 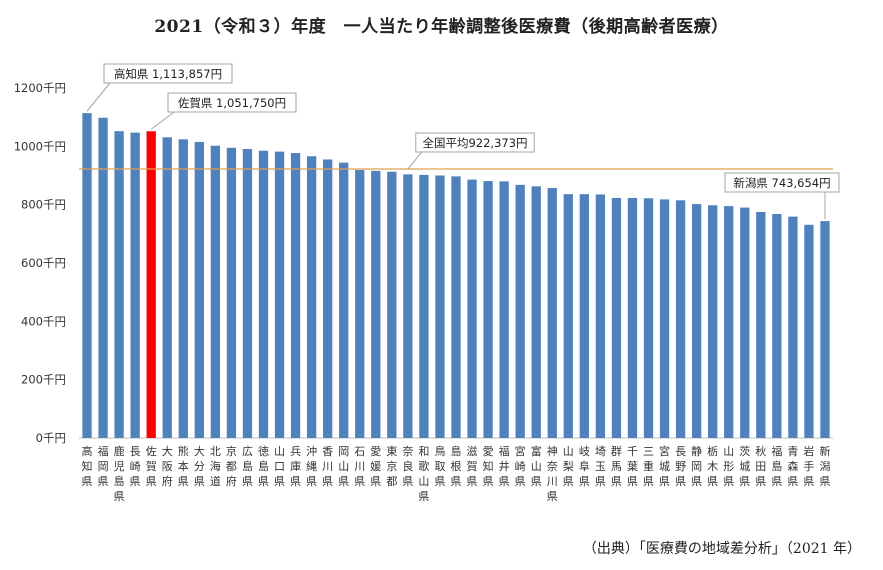 I want to click on bar-東京都, so click(x=392, y=305).